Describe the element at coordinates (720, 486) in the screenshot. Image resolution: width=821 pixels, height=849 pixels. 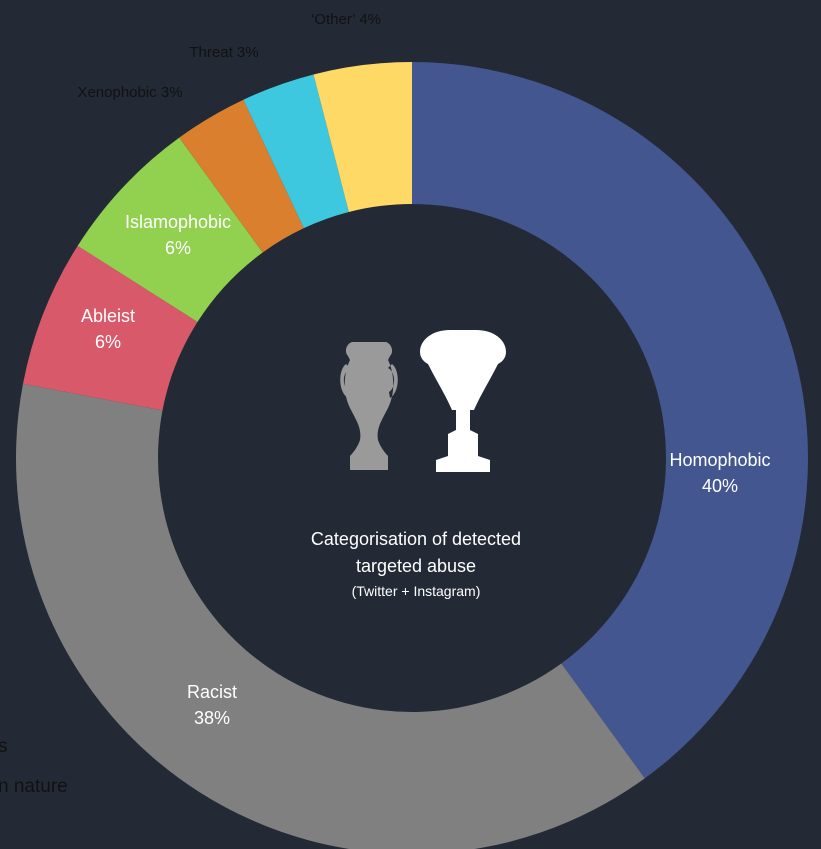
I see `slice-label-value: 40%` at that location.